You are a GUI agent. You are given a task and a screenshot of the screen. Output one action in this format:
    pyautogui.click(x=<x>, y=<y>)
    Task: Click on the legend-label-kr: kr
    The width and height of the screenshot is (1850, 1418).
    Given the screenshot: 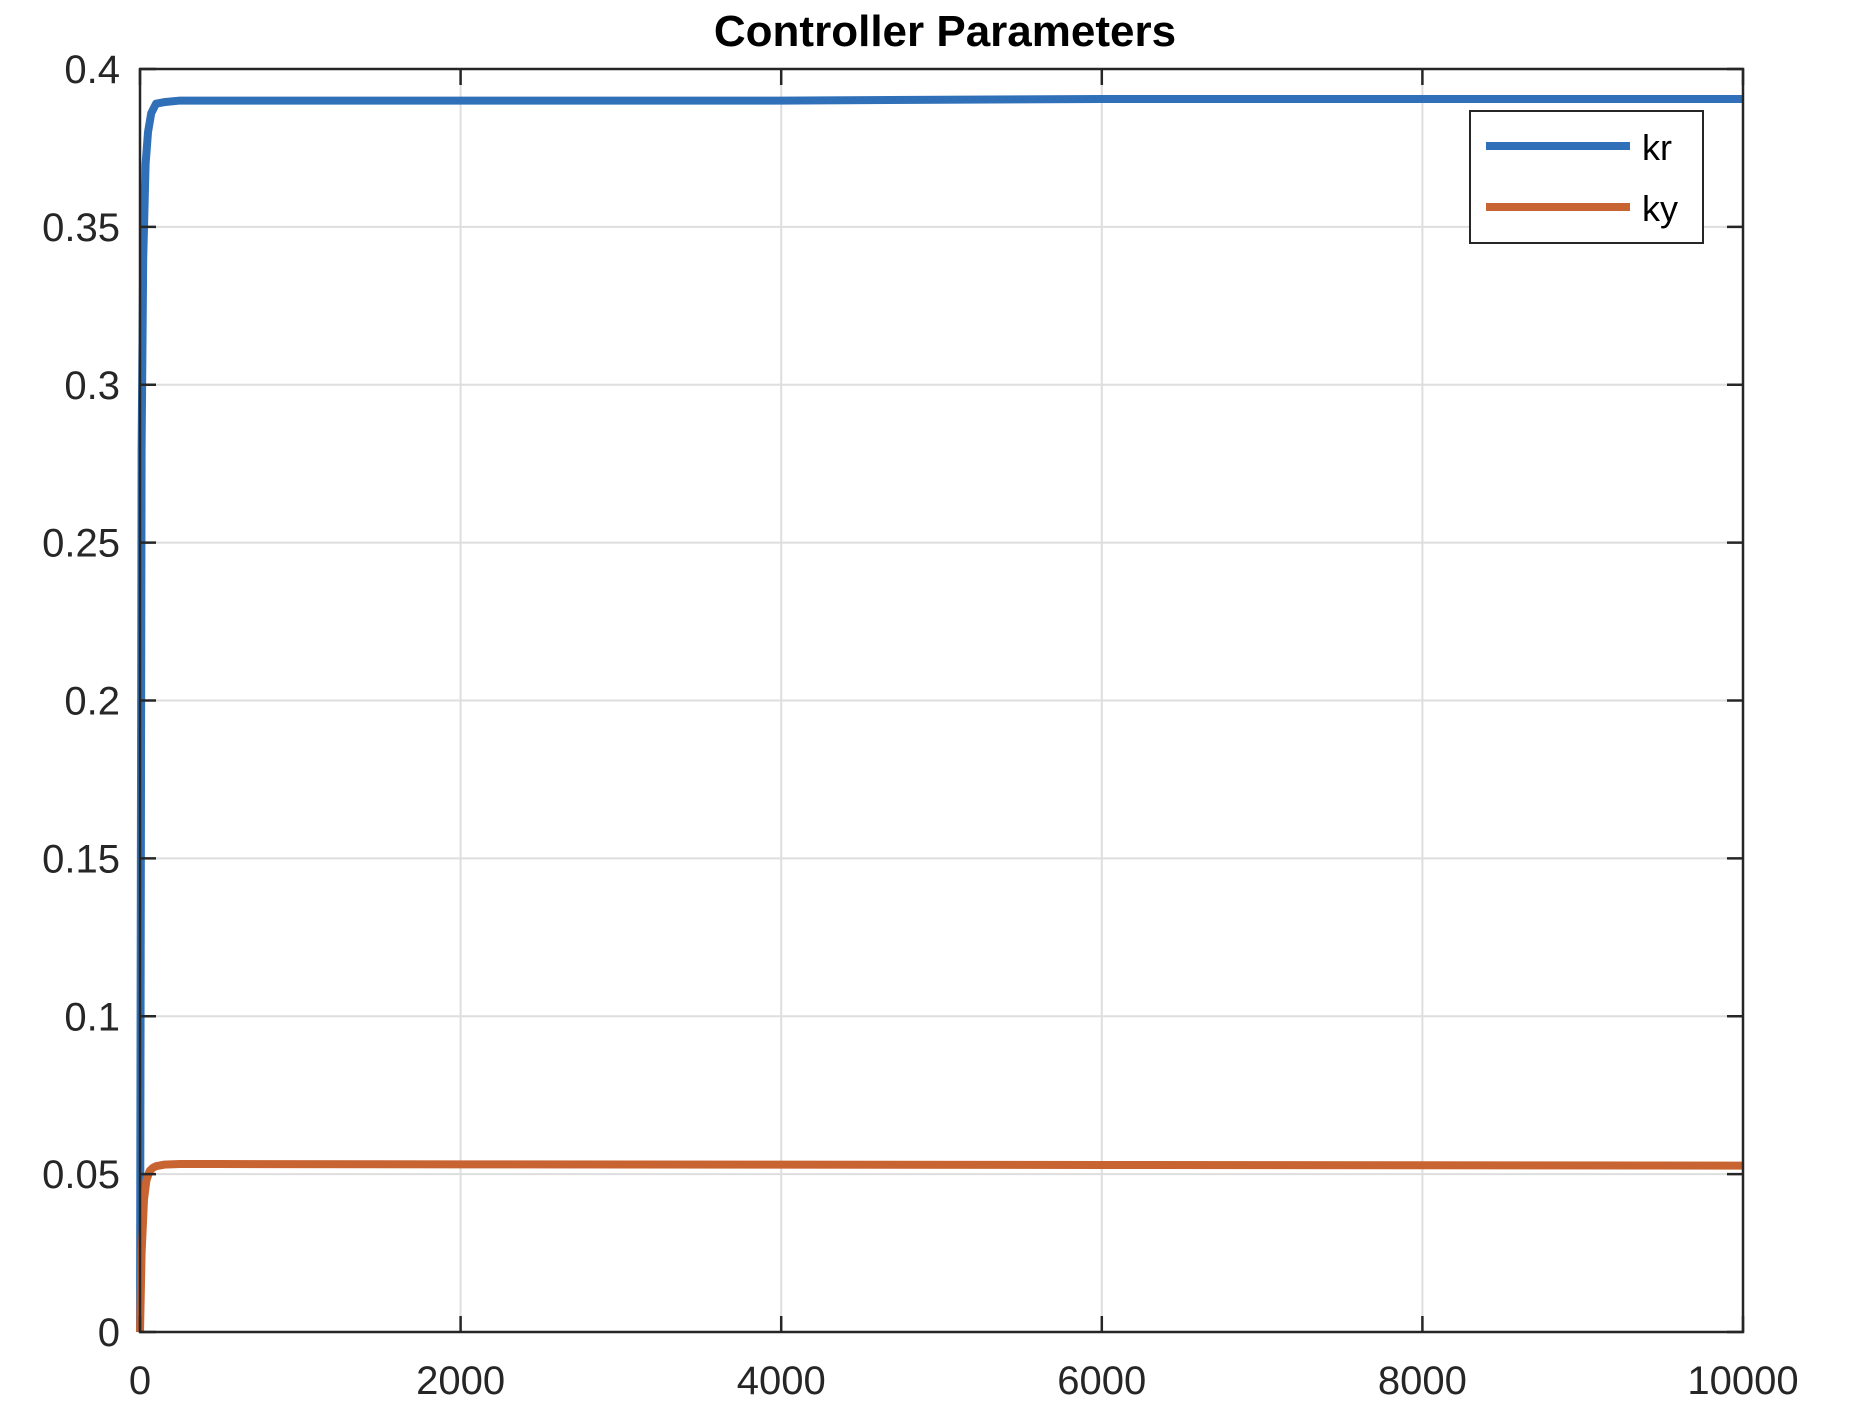 What is the action you would take?
    pyautogui.click(x=1657, y=147)
    